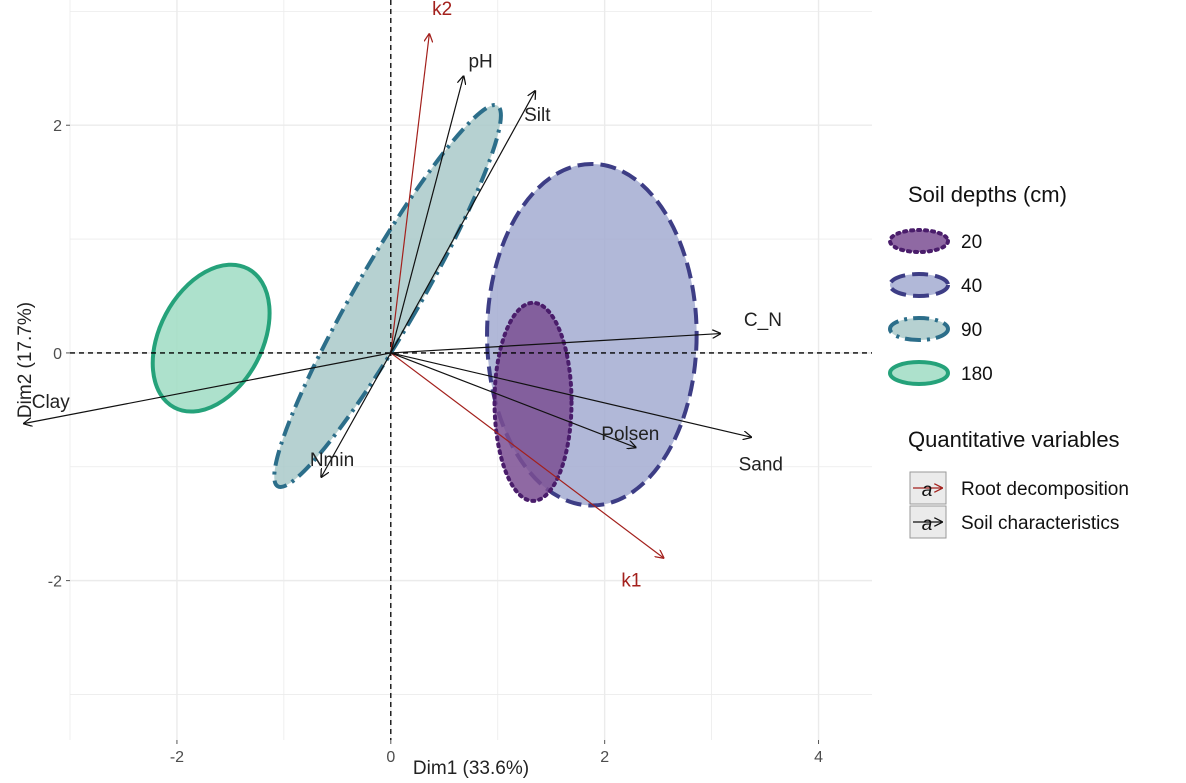 The width and height of the screenshot is (1186, 783). Describe the element at coordinates (1019, 505) in the screenshot. I see `legend-color-items: a Root decomposition a Soil characteristics` at that location.